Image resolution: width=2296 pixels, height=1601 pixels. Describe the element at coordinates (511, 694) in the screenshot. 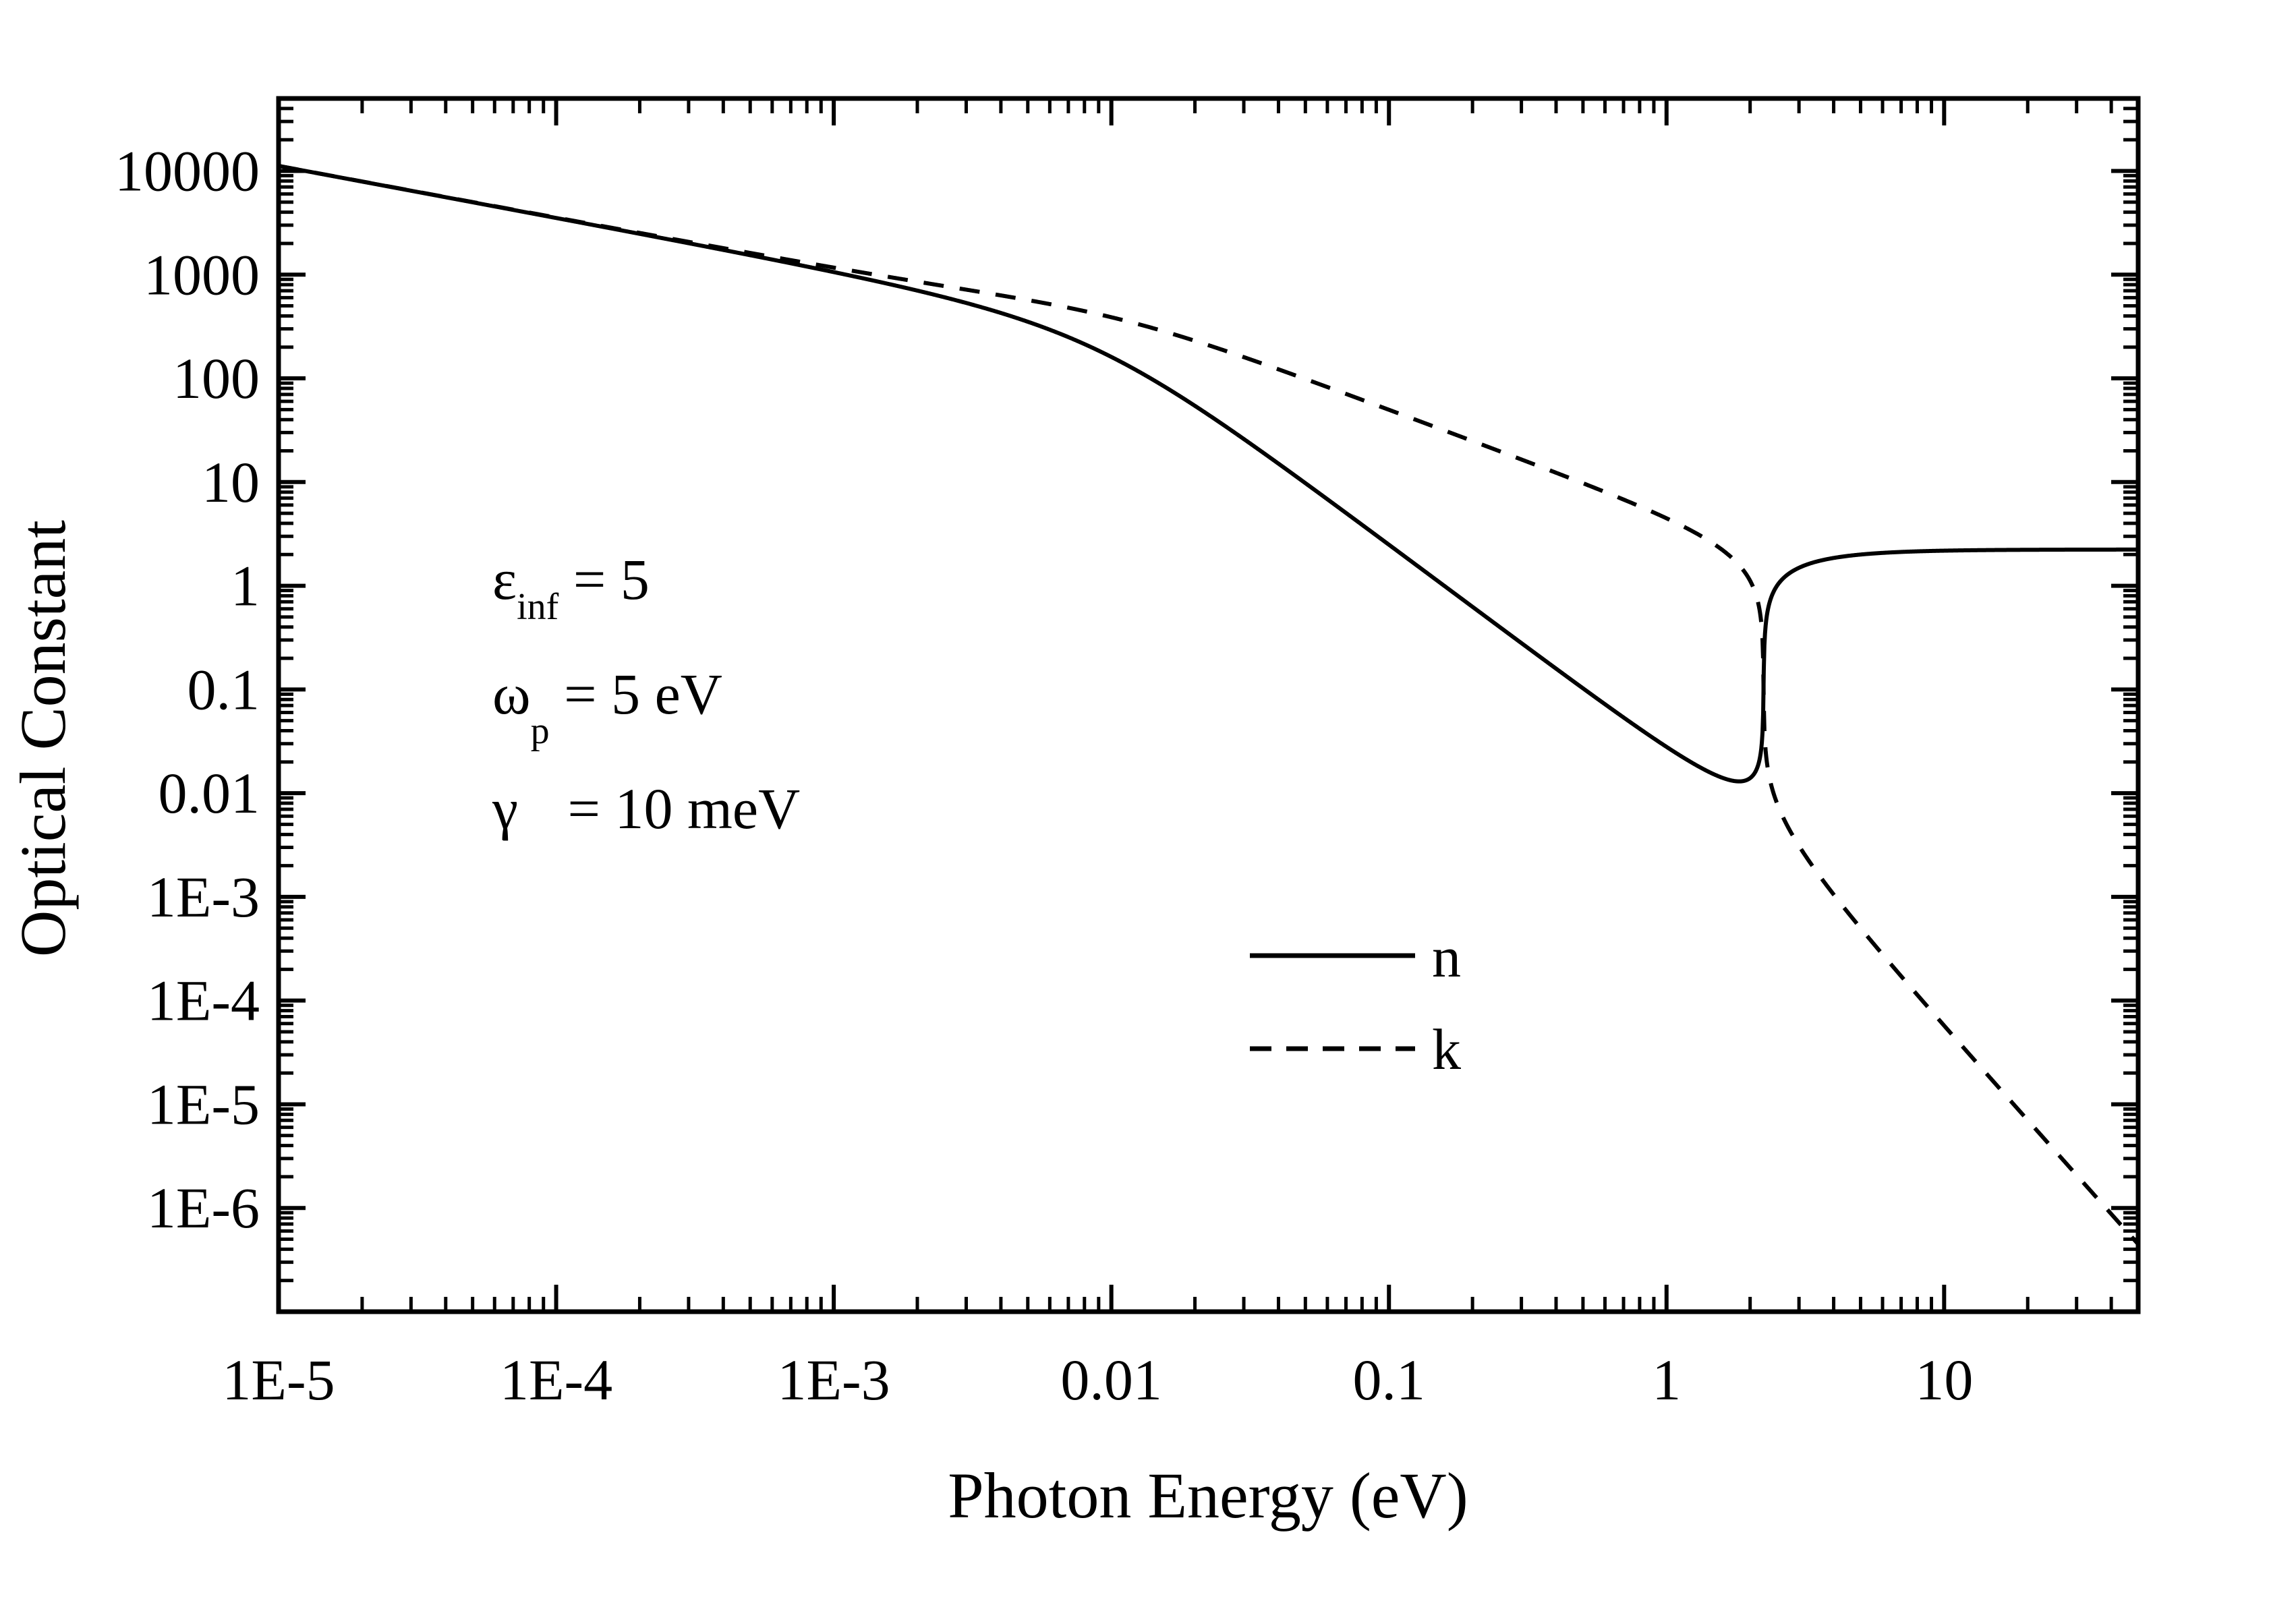

I see `omega-symbol: ω` at that location.